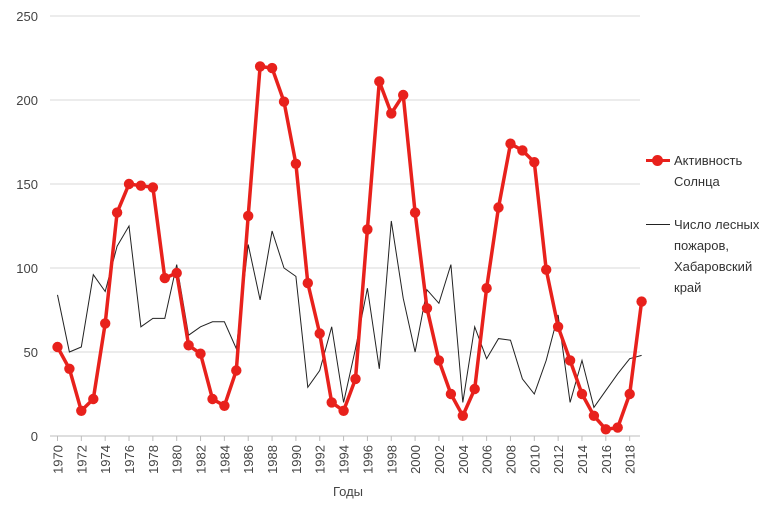  What do you see at coordinates (27, 226) in the screenshot?
I see `y-axis-ticks: 0 50 100 150 200 250` at bounding box center [27, 226].